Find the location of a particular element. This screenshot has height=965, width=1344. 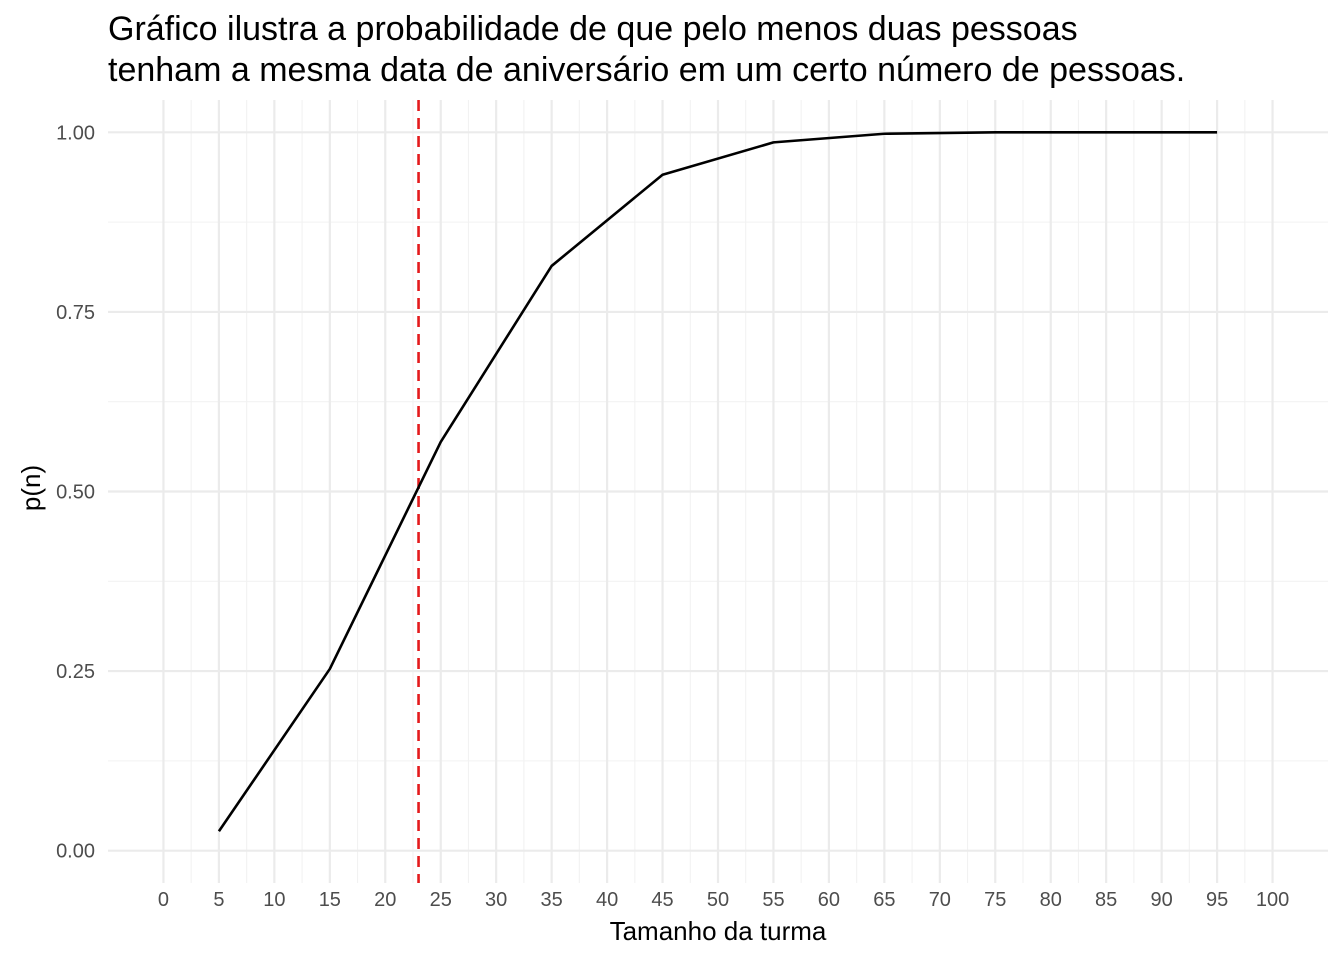

x-tick-label: 90 is located at coordinates (1162, 900).